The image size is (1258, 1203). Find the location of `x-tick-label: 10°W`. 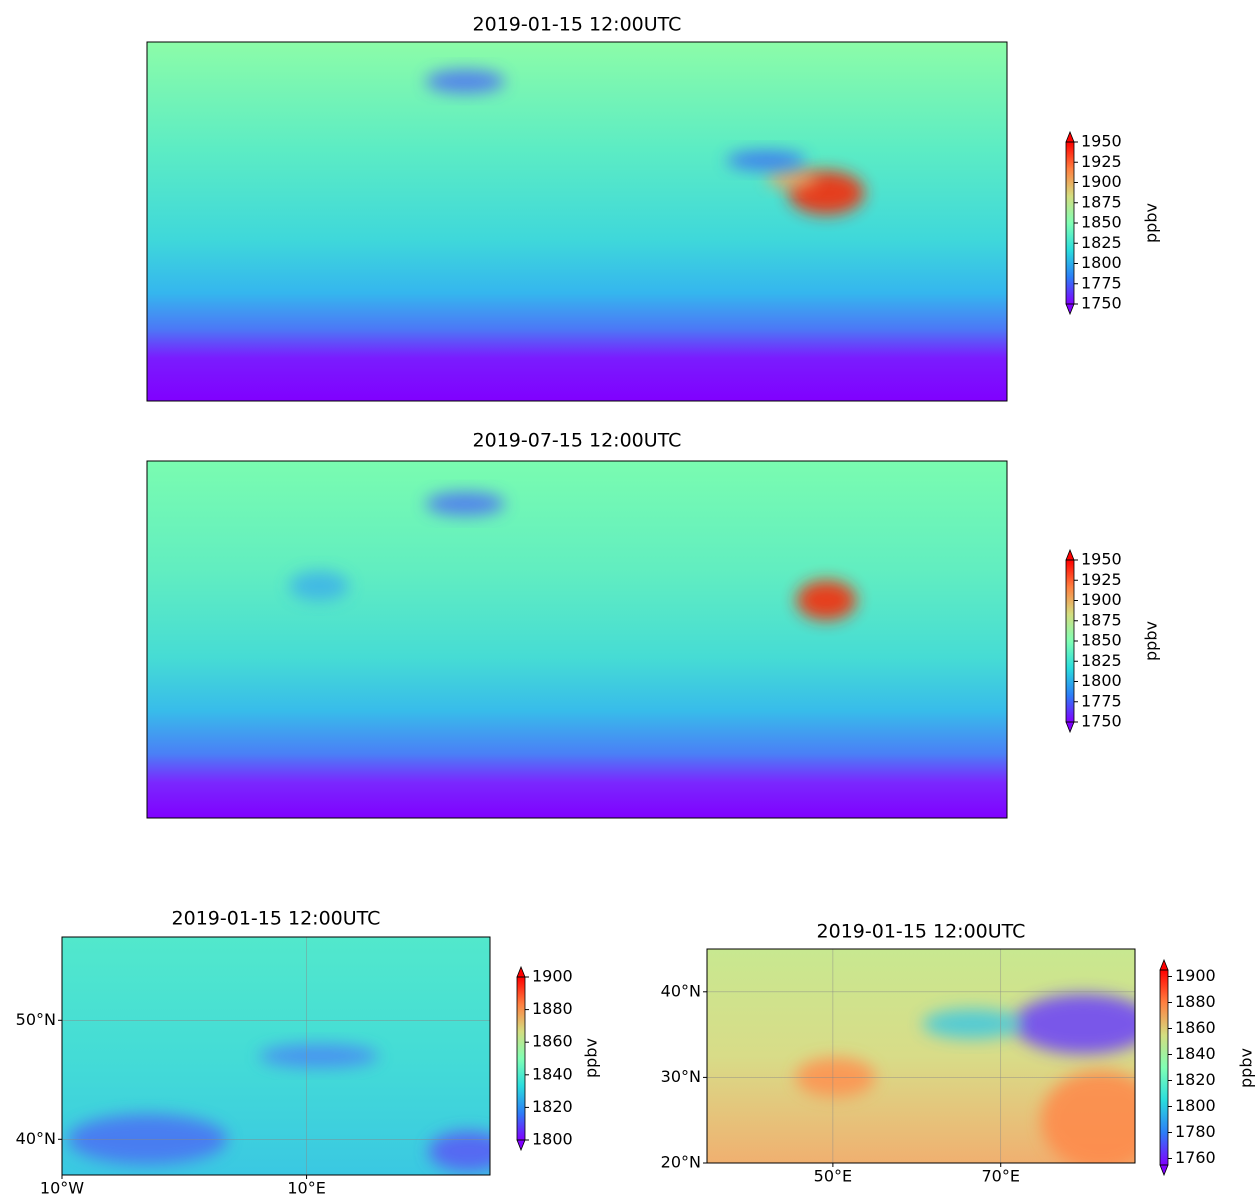

x-tick-label: 10°W is located at coordinates (62, 1188).